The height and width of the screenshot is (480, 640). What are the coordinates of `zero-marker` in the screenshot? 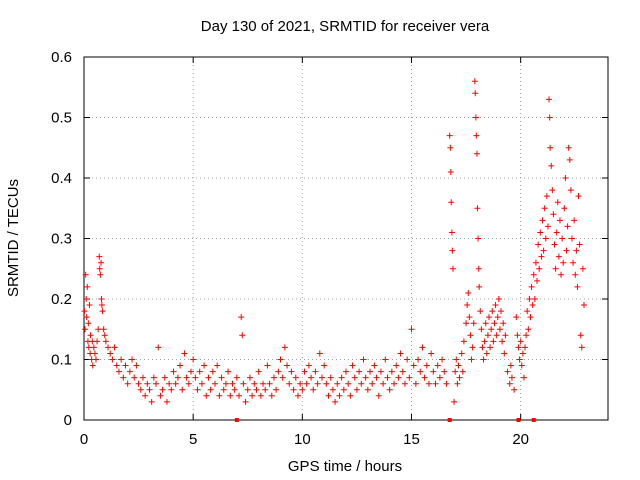 It's located at (236, 420).